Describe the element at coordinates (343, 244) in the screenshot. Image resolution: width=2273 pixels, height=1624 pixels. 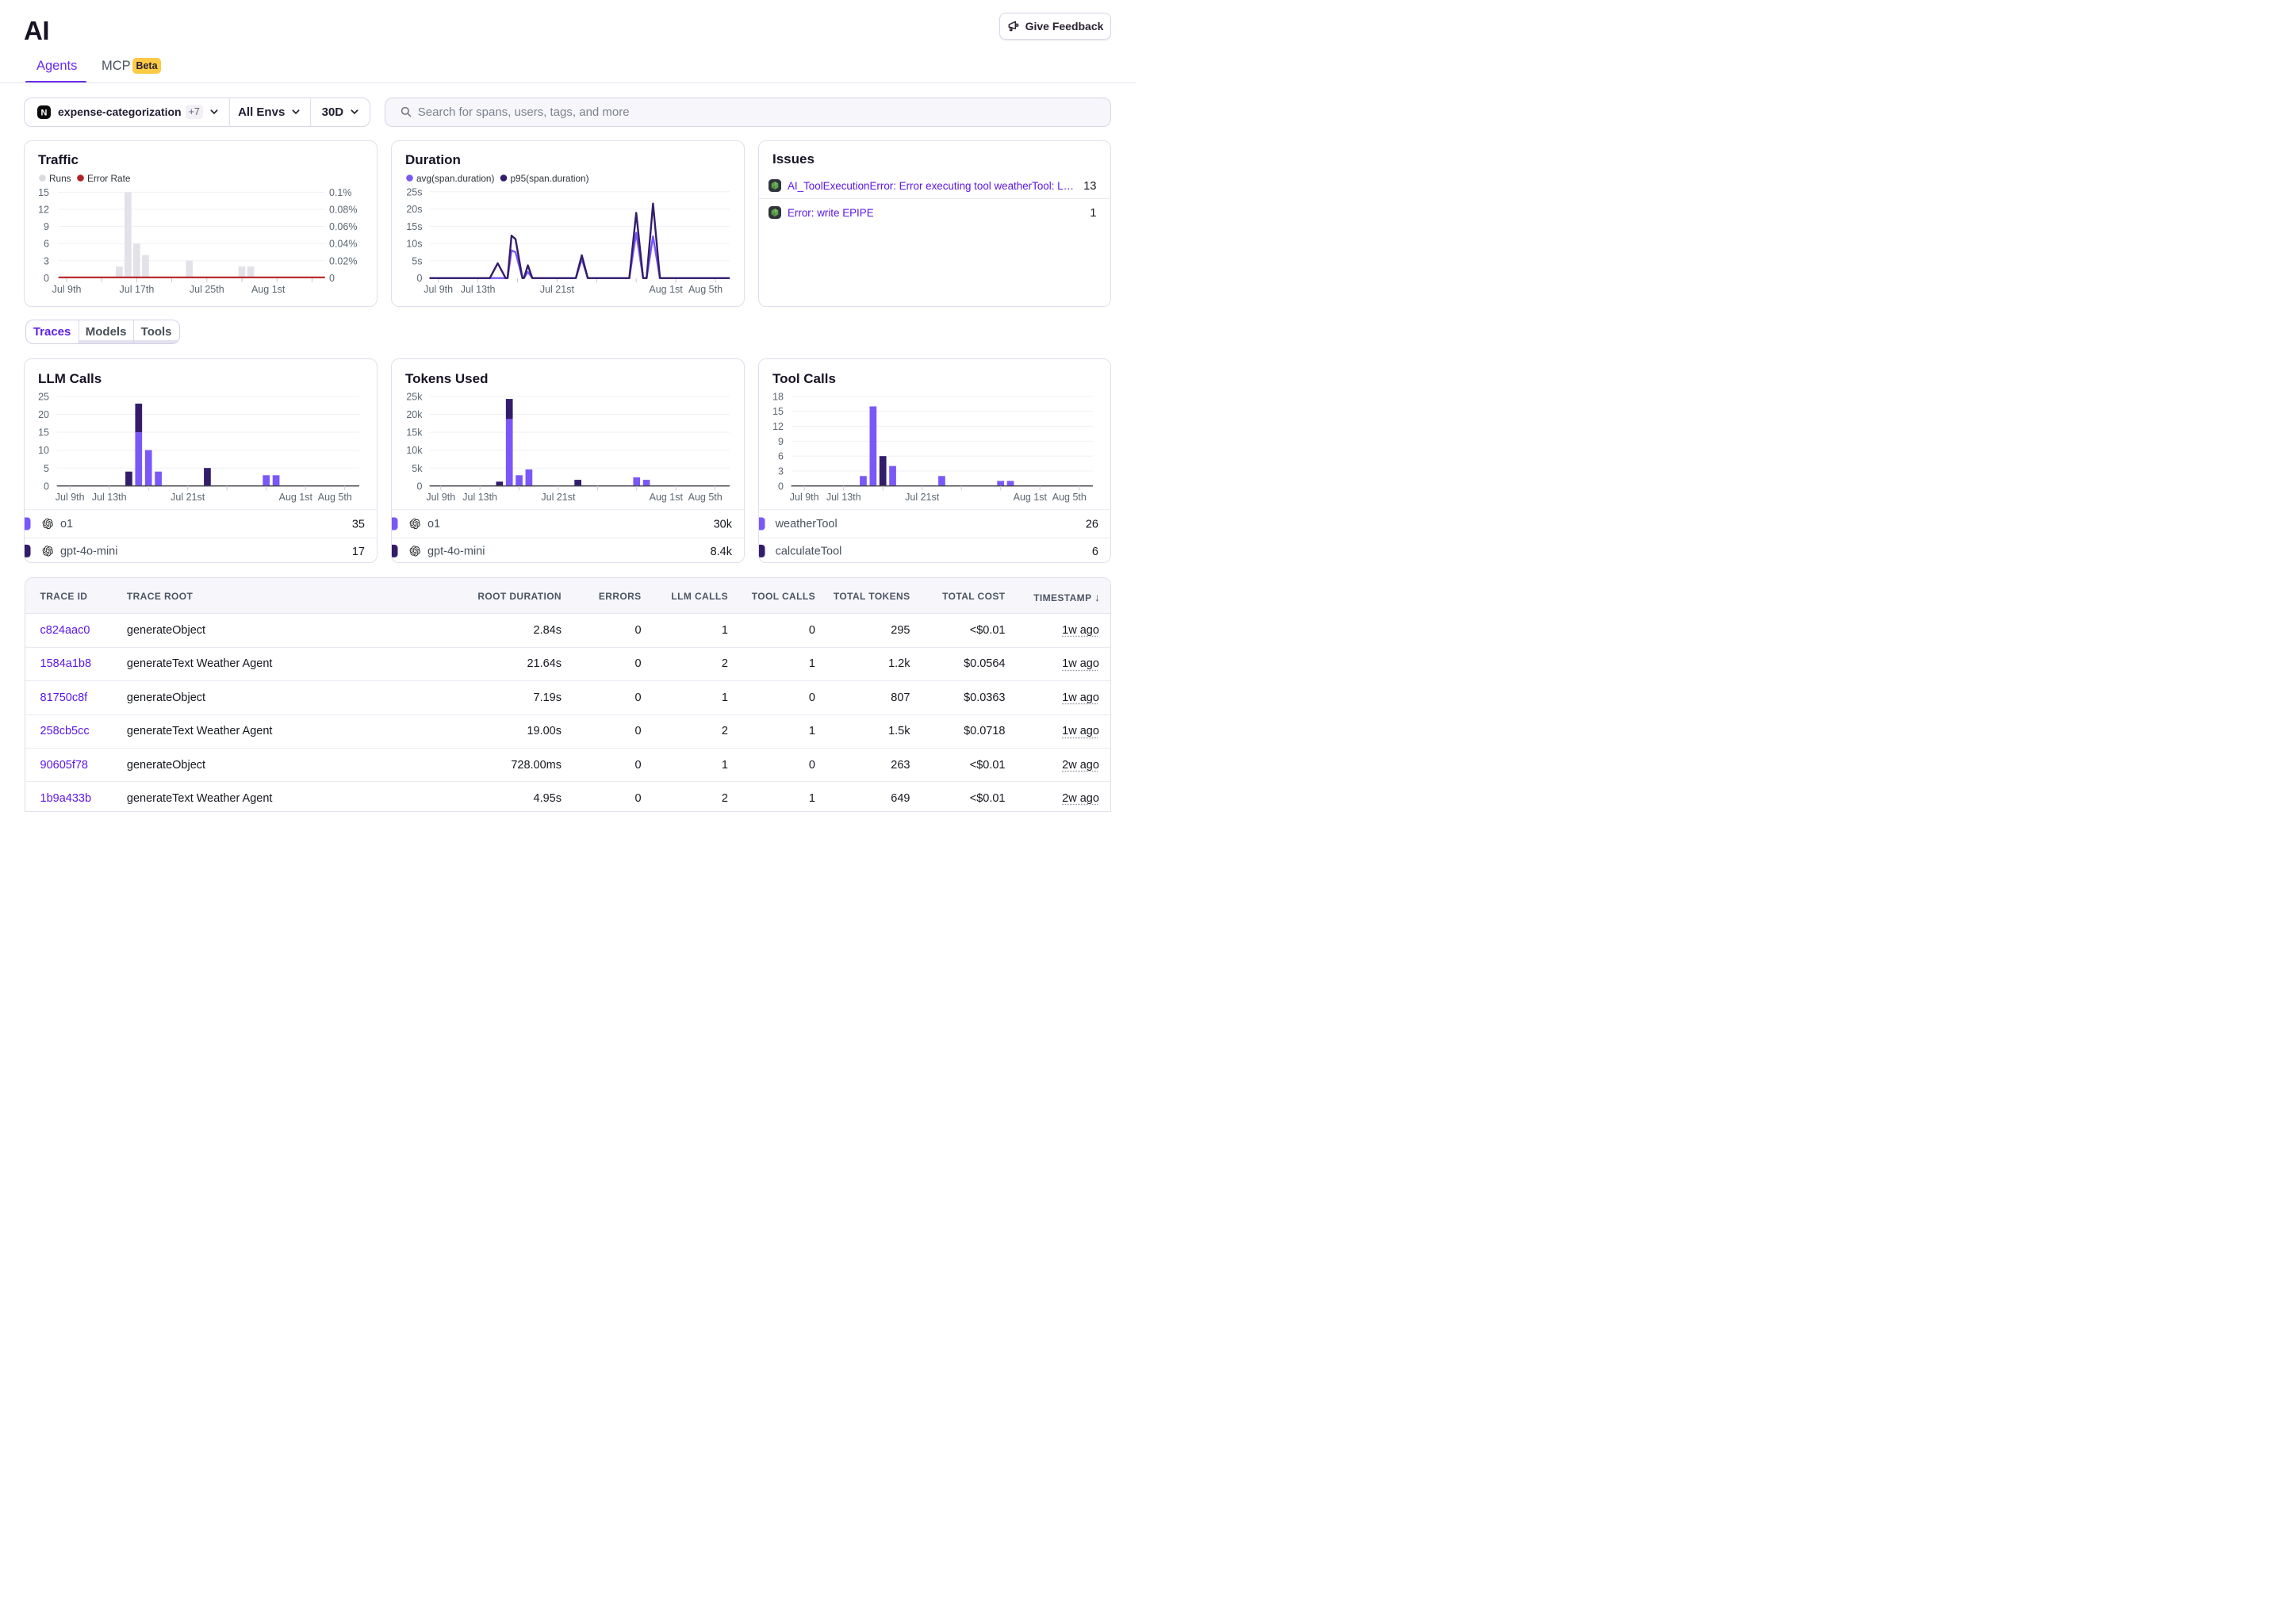
I see `svg-text: 0.04%` at that location.